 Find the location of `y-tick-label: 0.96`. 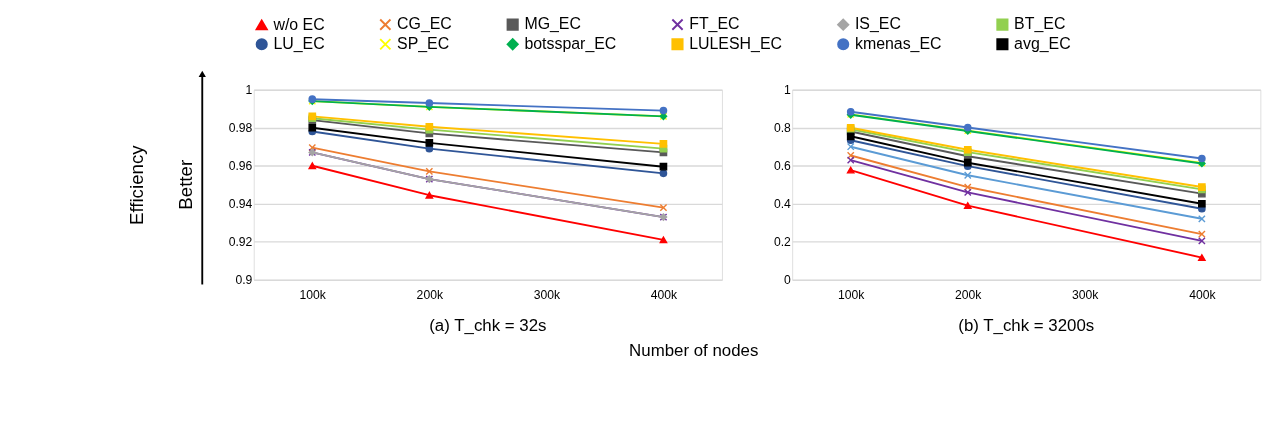

y-tick-label: 0.96 is located at coordinates (240, 165).